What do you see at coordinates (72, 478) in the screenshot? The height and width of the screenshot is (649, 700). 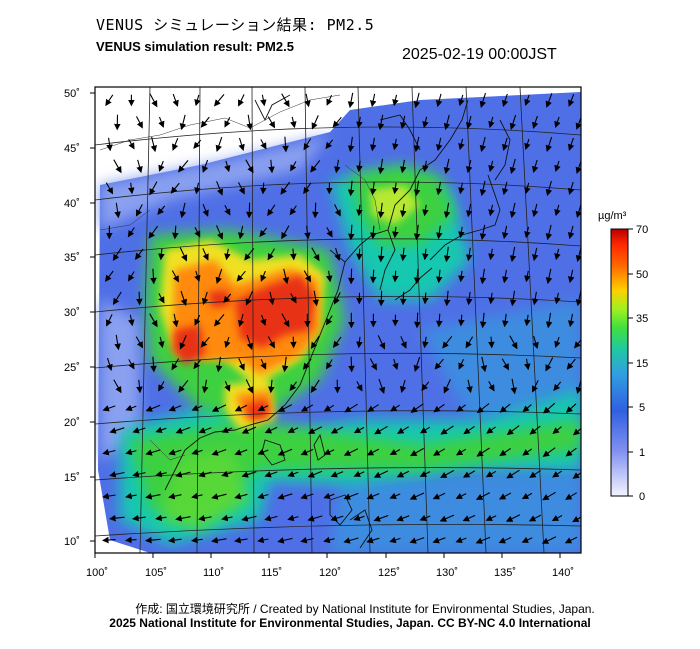 I see `lat-tick-label: 15˚` at bounding box center [72, 478].